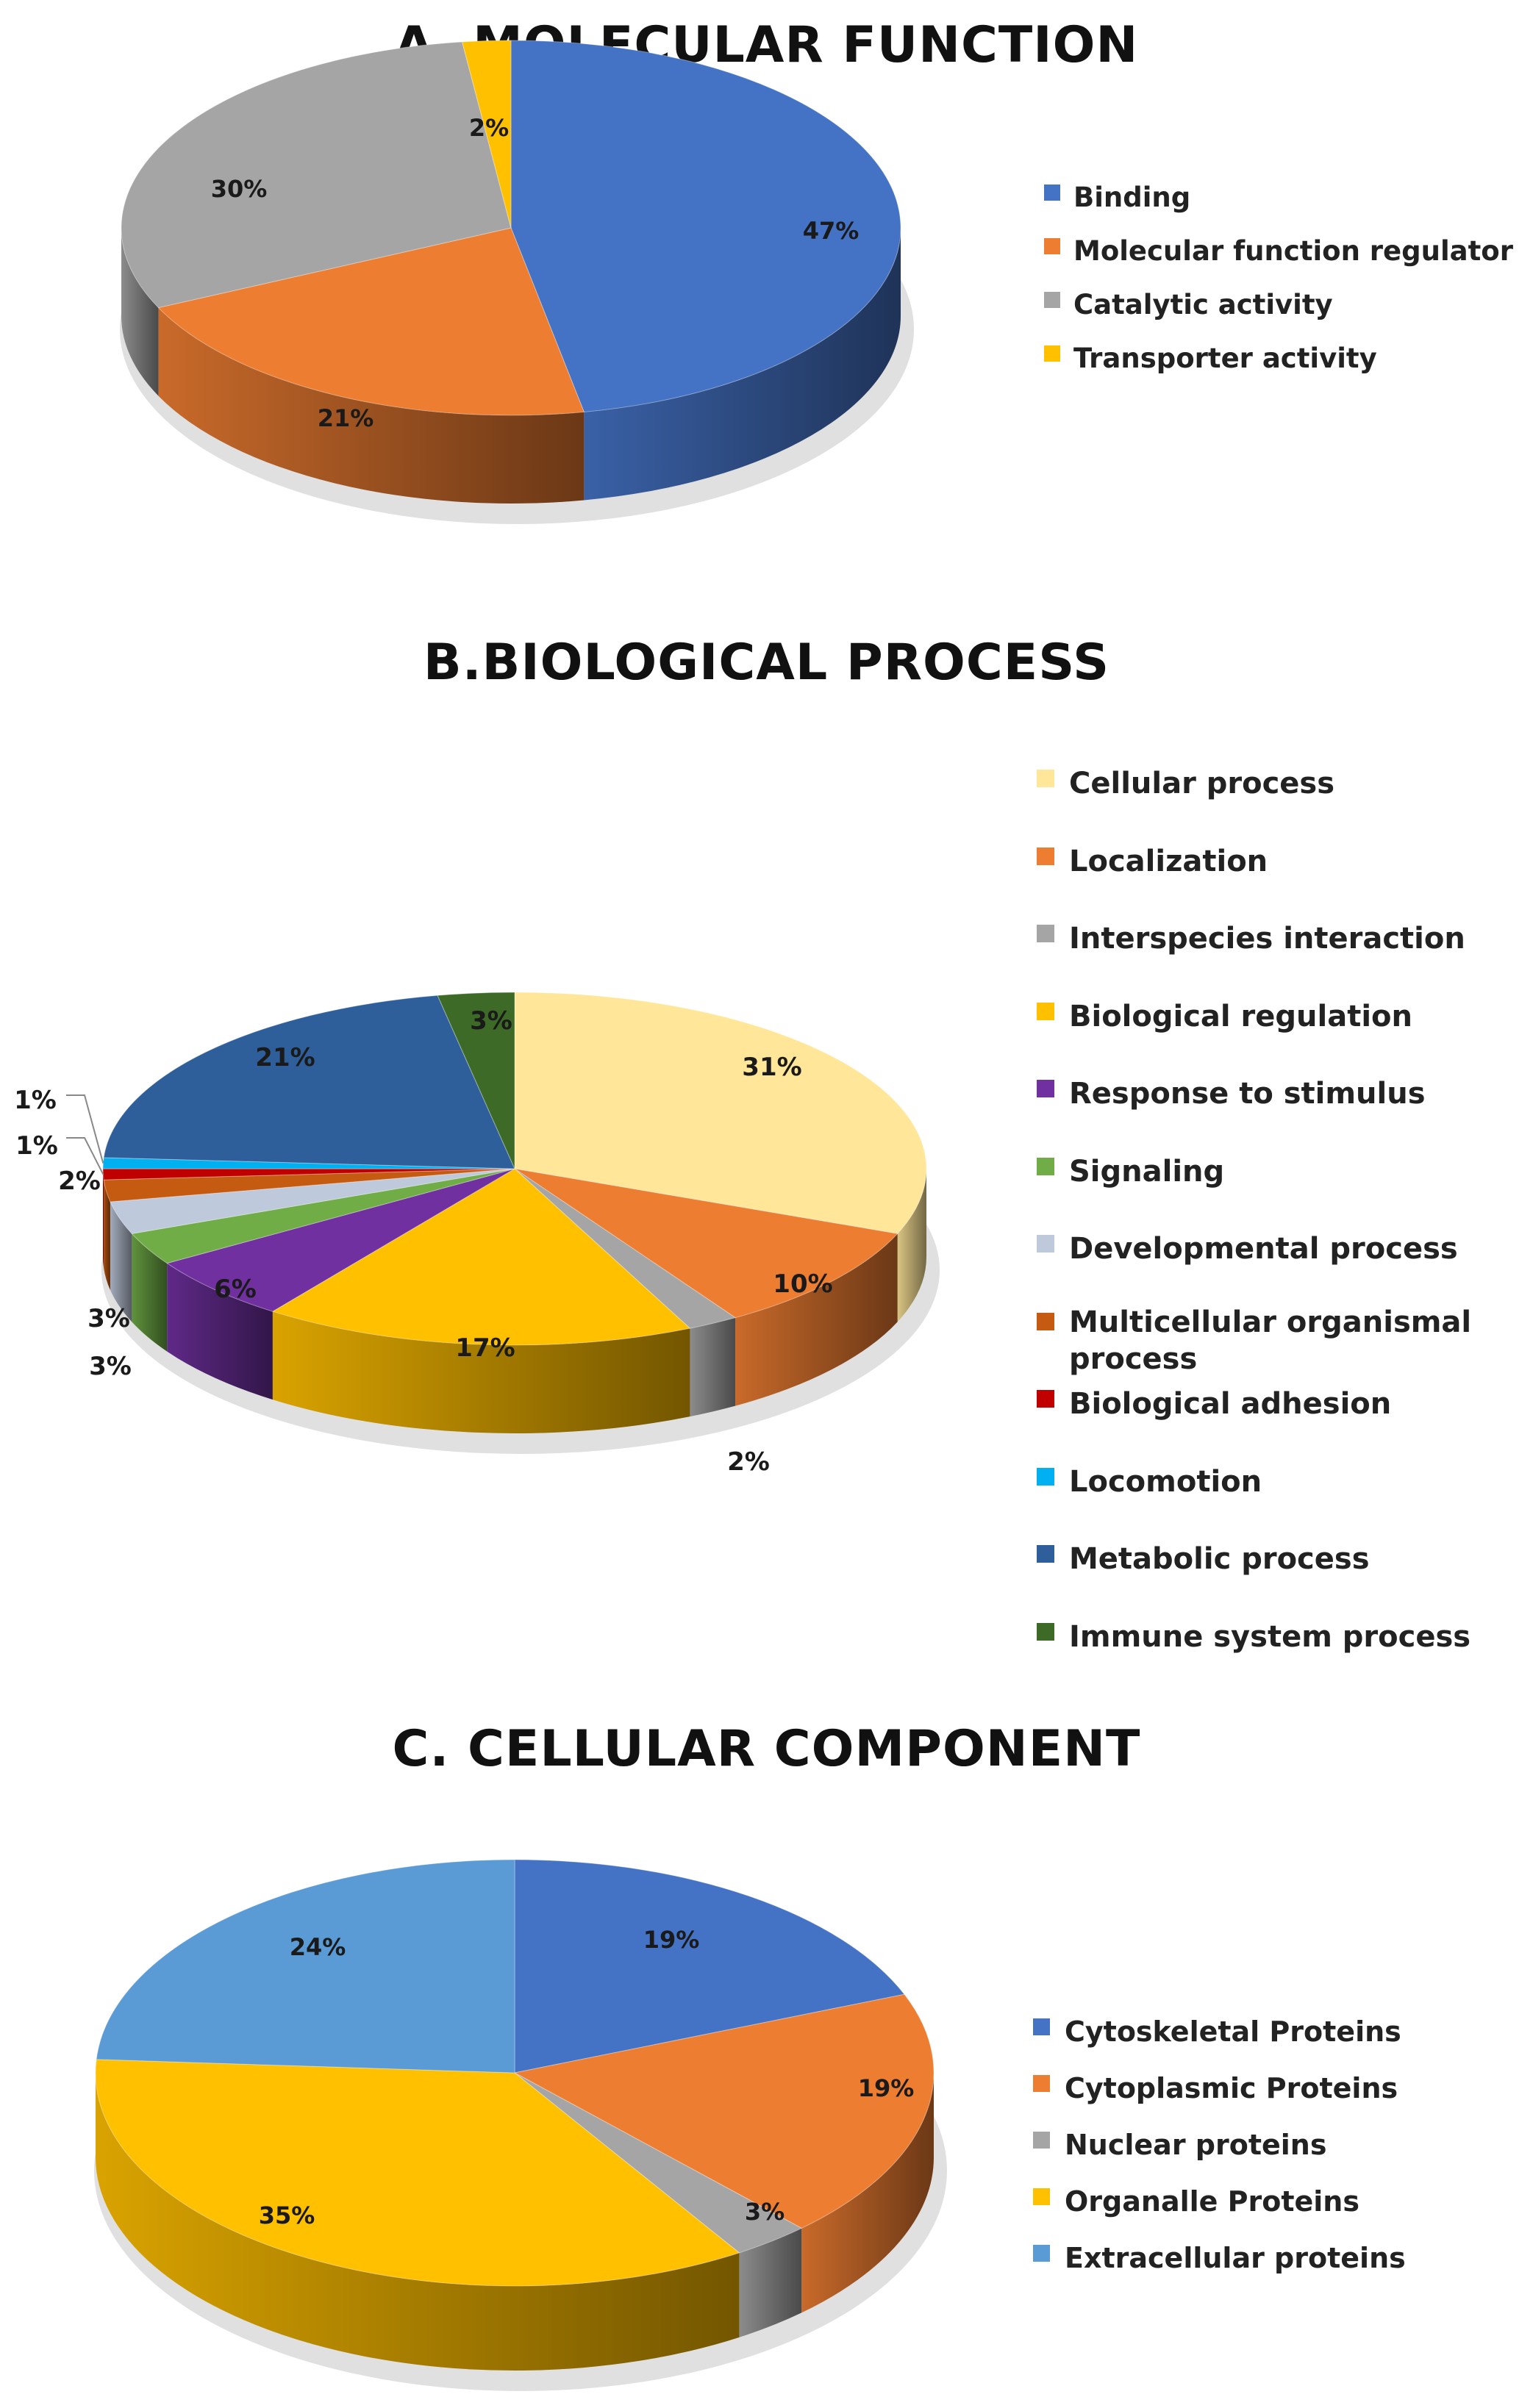 This screenshot has height=2408, width=1533. Describe the element at coordinates (1165, 1481) in the screenshot. I see `legend-label: Locomotion` at that location.